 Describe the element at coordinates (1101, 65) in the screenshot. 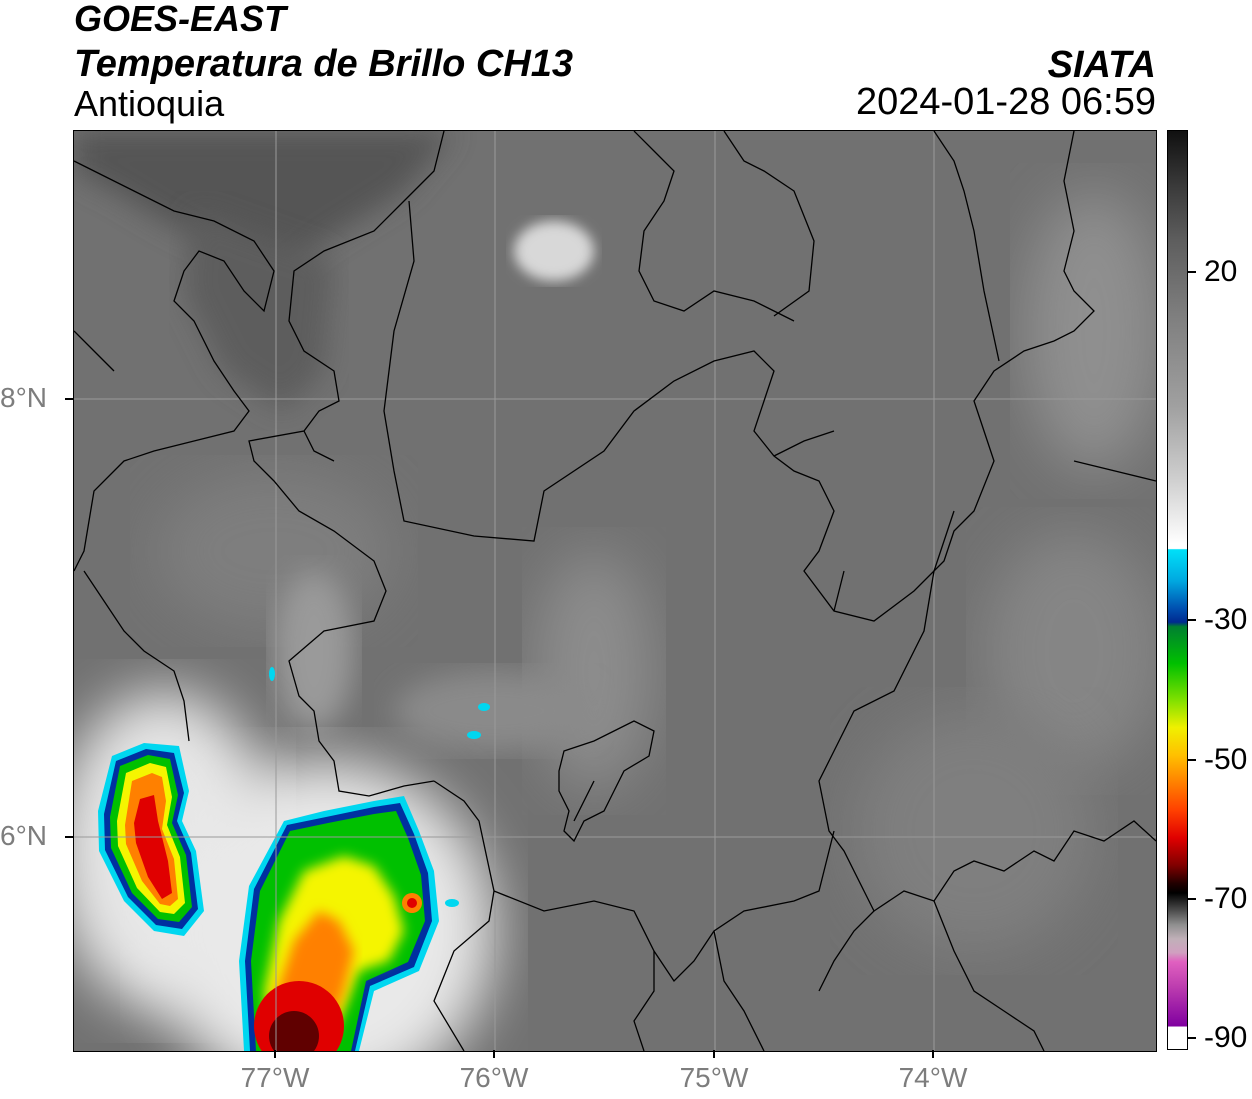

I see `organization-label: SIATA` at that location.